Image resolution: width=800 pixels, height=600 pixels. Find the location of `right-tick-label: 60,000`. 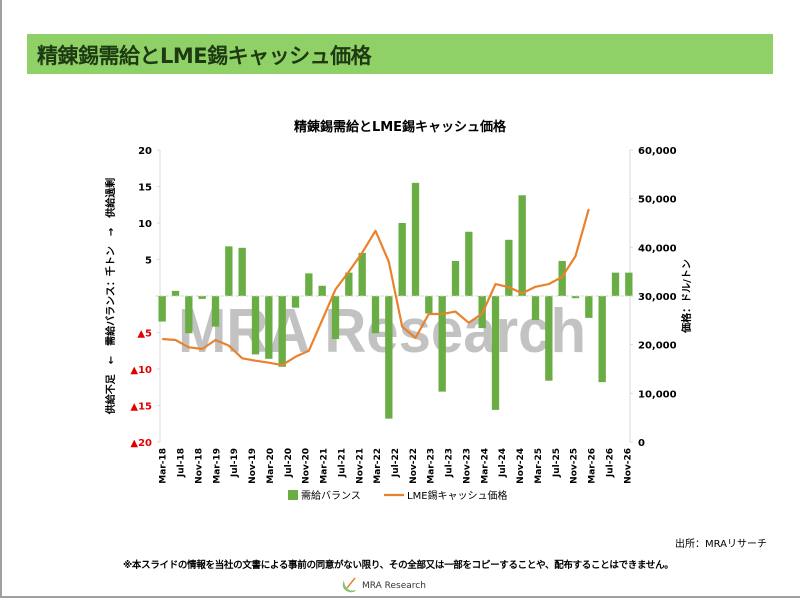

right-tick-label: 60,000 is located at coordinates (657, 151).